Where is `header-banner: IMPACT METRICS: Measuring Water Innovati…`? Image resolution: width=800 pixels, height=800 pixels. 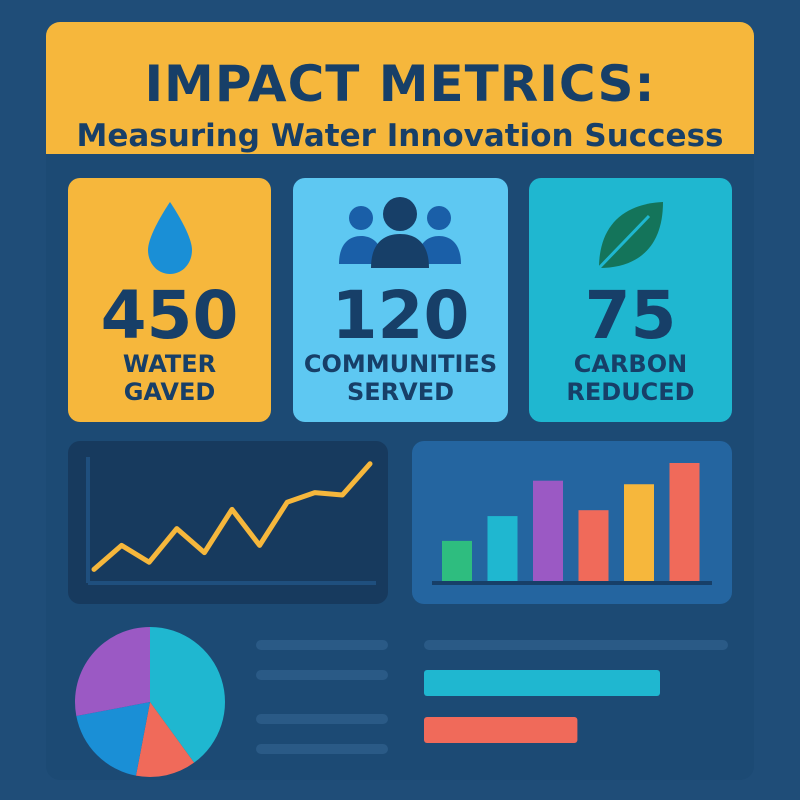 header-banner: IMPACT METRICS: Measuring Water Innovati… is located at coordinates (400, 88).